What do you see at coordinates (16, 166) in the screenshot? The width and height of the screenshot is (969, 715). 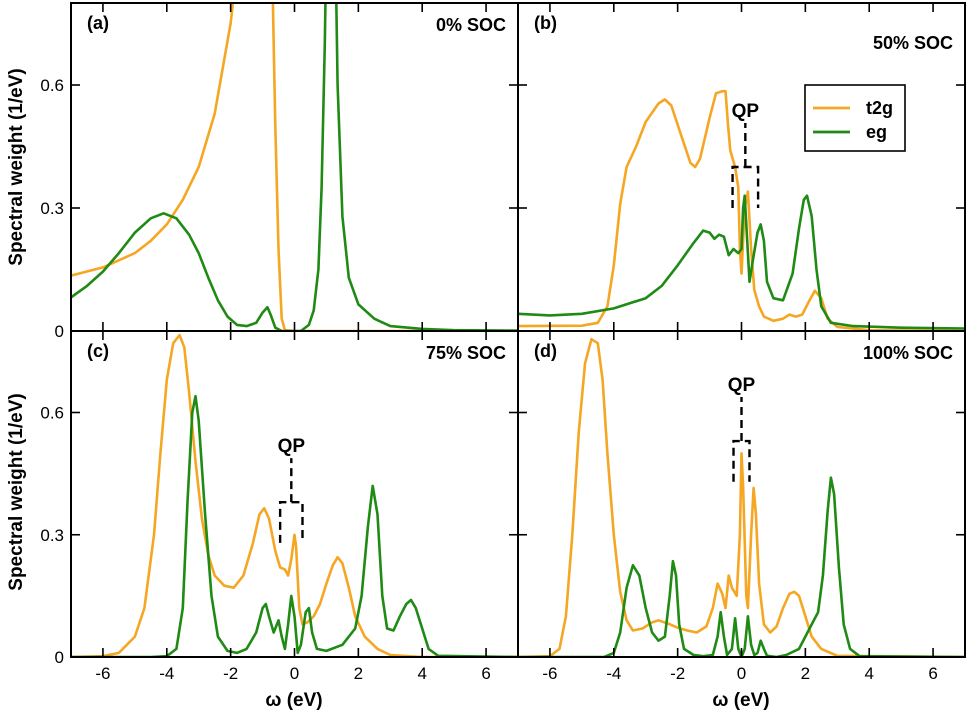 I see `y-axis-title-top: Spectral weight (1/eV)` at bounding box center [16, 166].